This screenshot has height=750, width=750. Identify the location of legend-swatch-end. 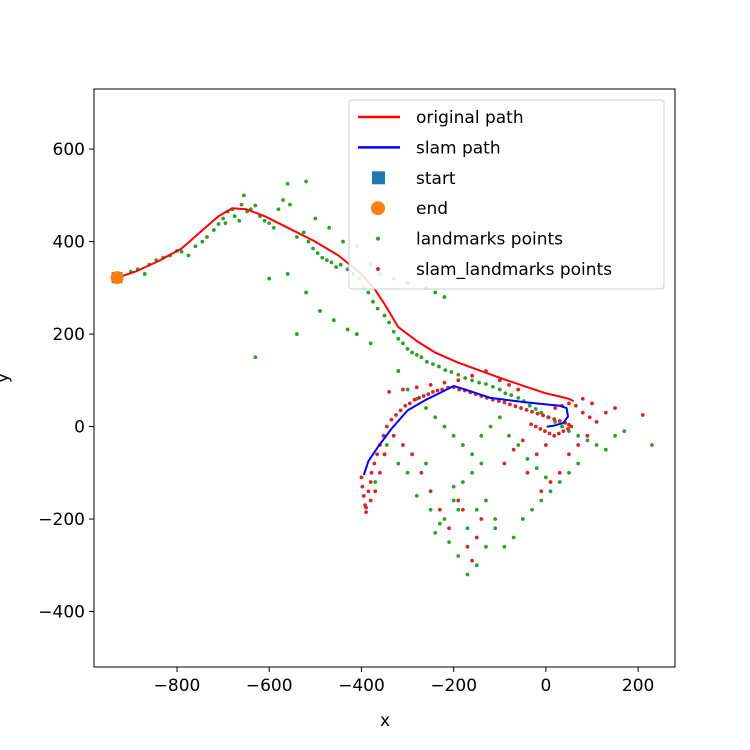
(378, 208).